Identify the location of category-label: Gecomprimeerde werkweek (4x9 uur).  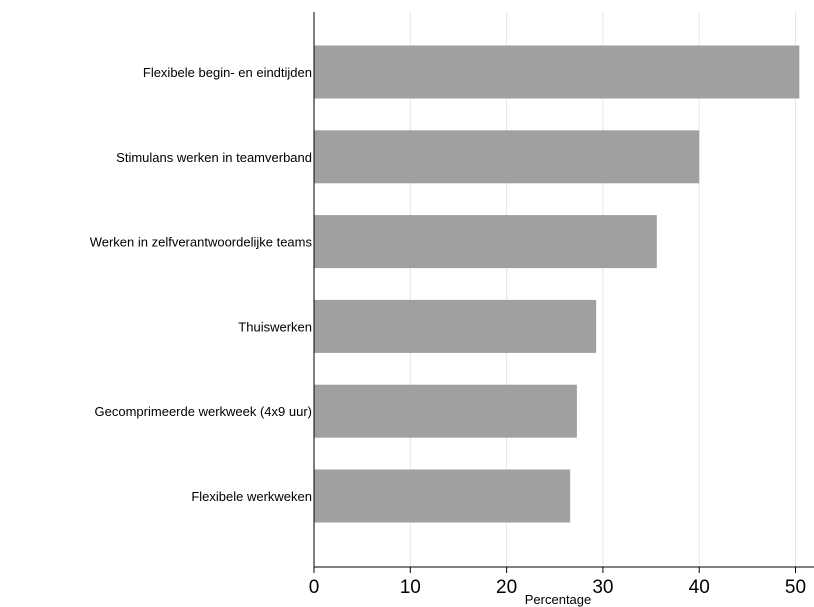
(203, 411).